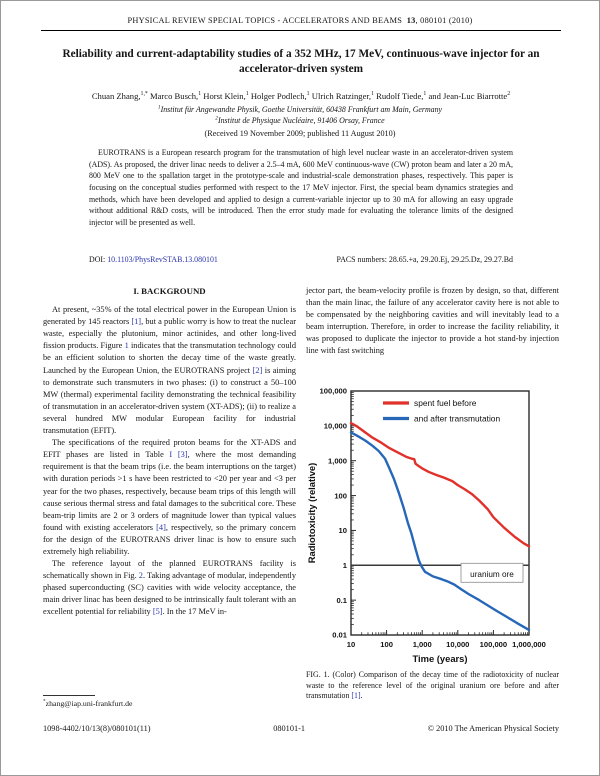 Image resolution: width=600 pixels, height=776 pixels. I want to click on legend-label: spent fuel before, so click(445, 403).